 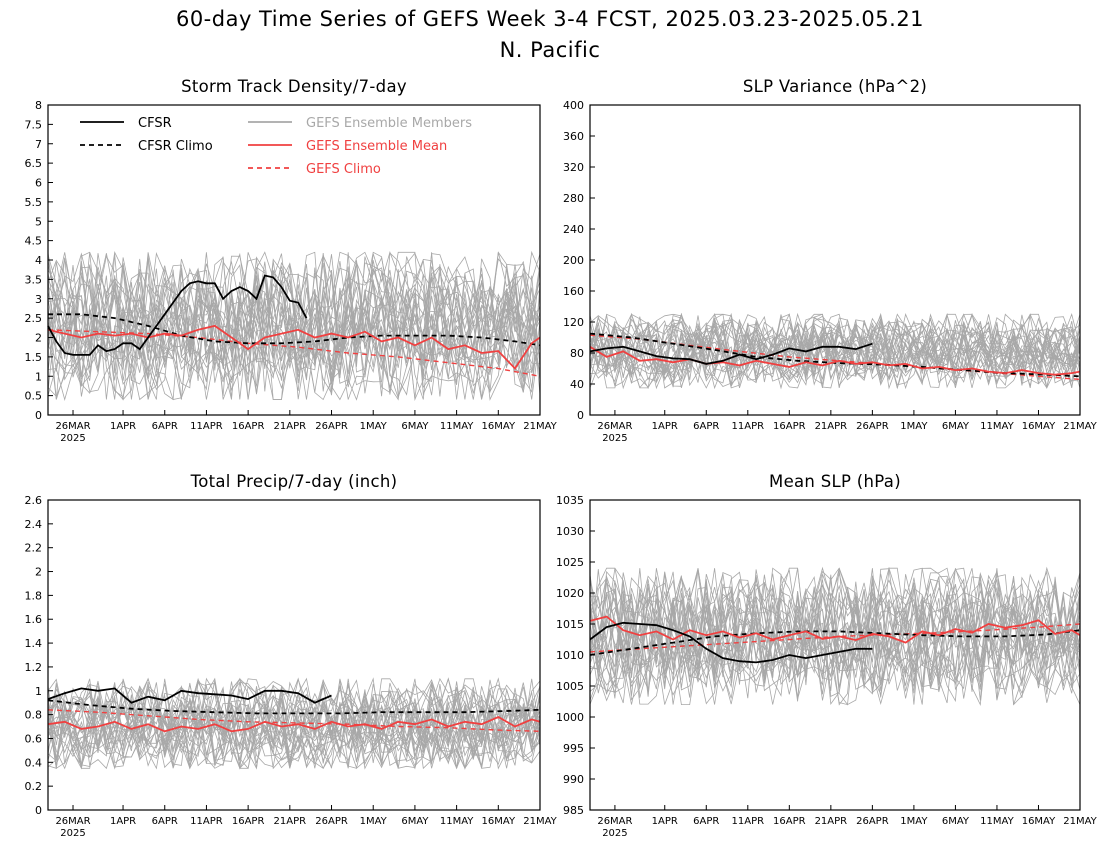 What do you see at coordinates (34, 396) in the screenshot?
I see `y-tick-label: 0.5` at bounding box center [34, 396].